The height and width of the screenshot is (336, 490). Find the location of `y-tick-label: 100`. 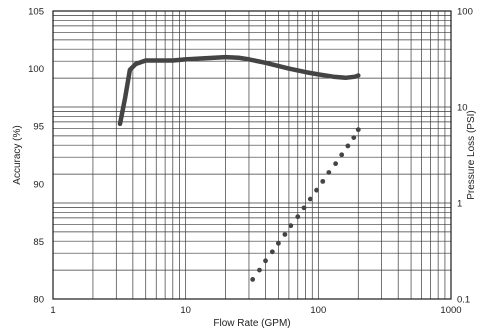

y-tick-label: 100 is located at coordinates (36, 69).